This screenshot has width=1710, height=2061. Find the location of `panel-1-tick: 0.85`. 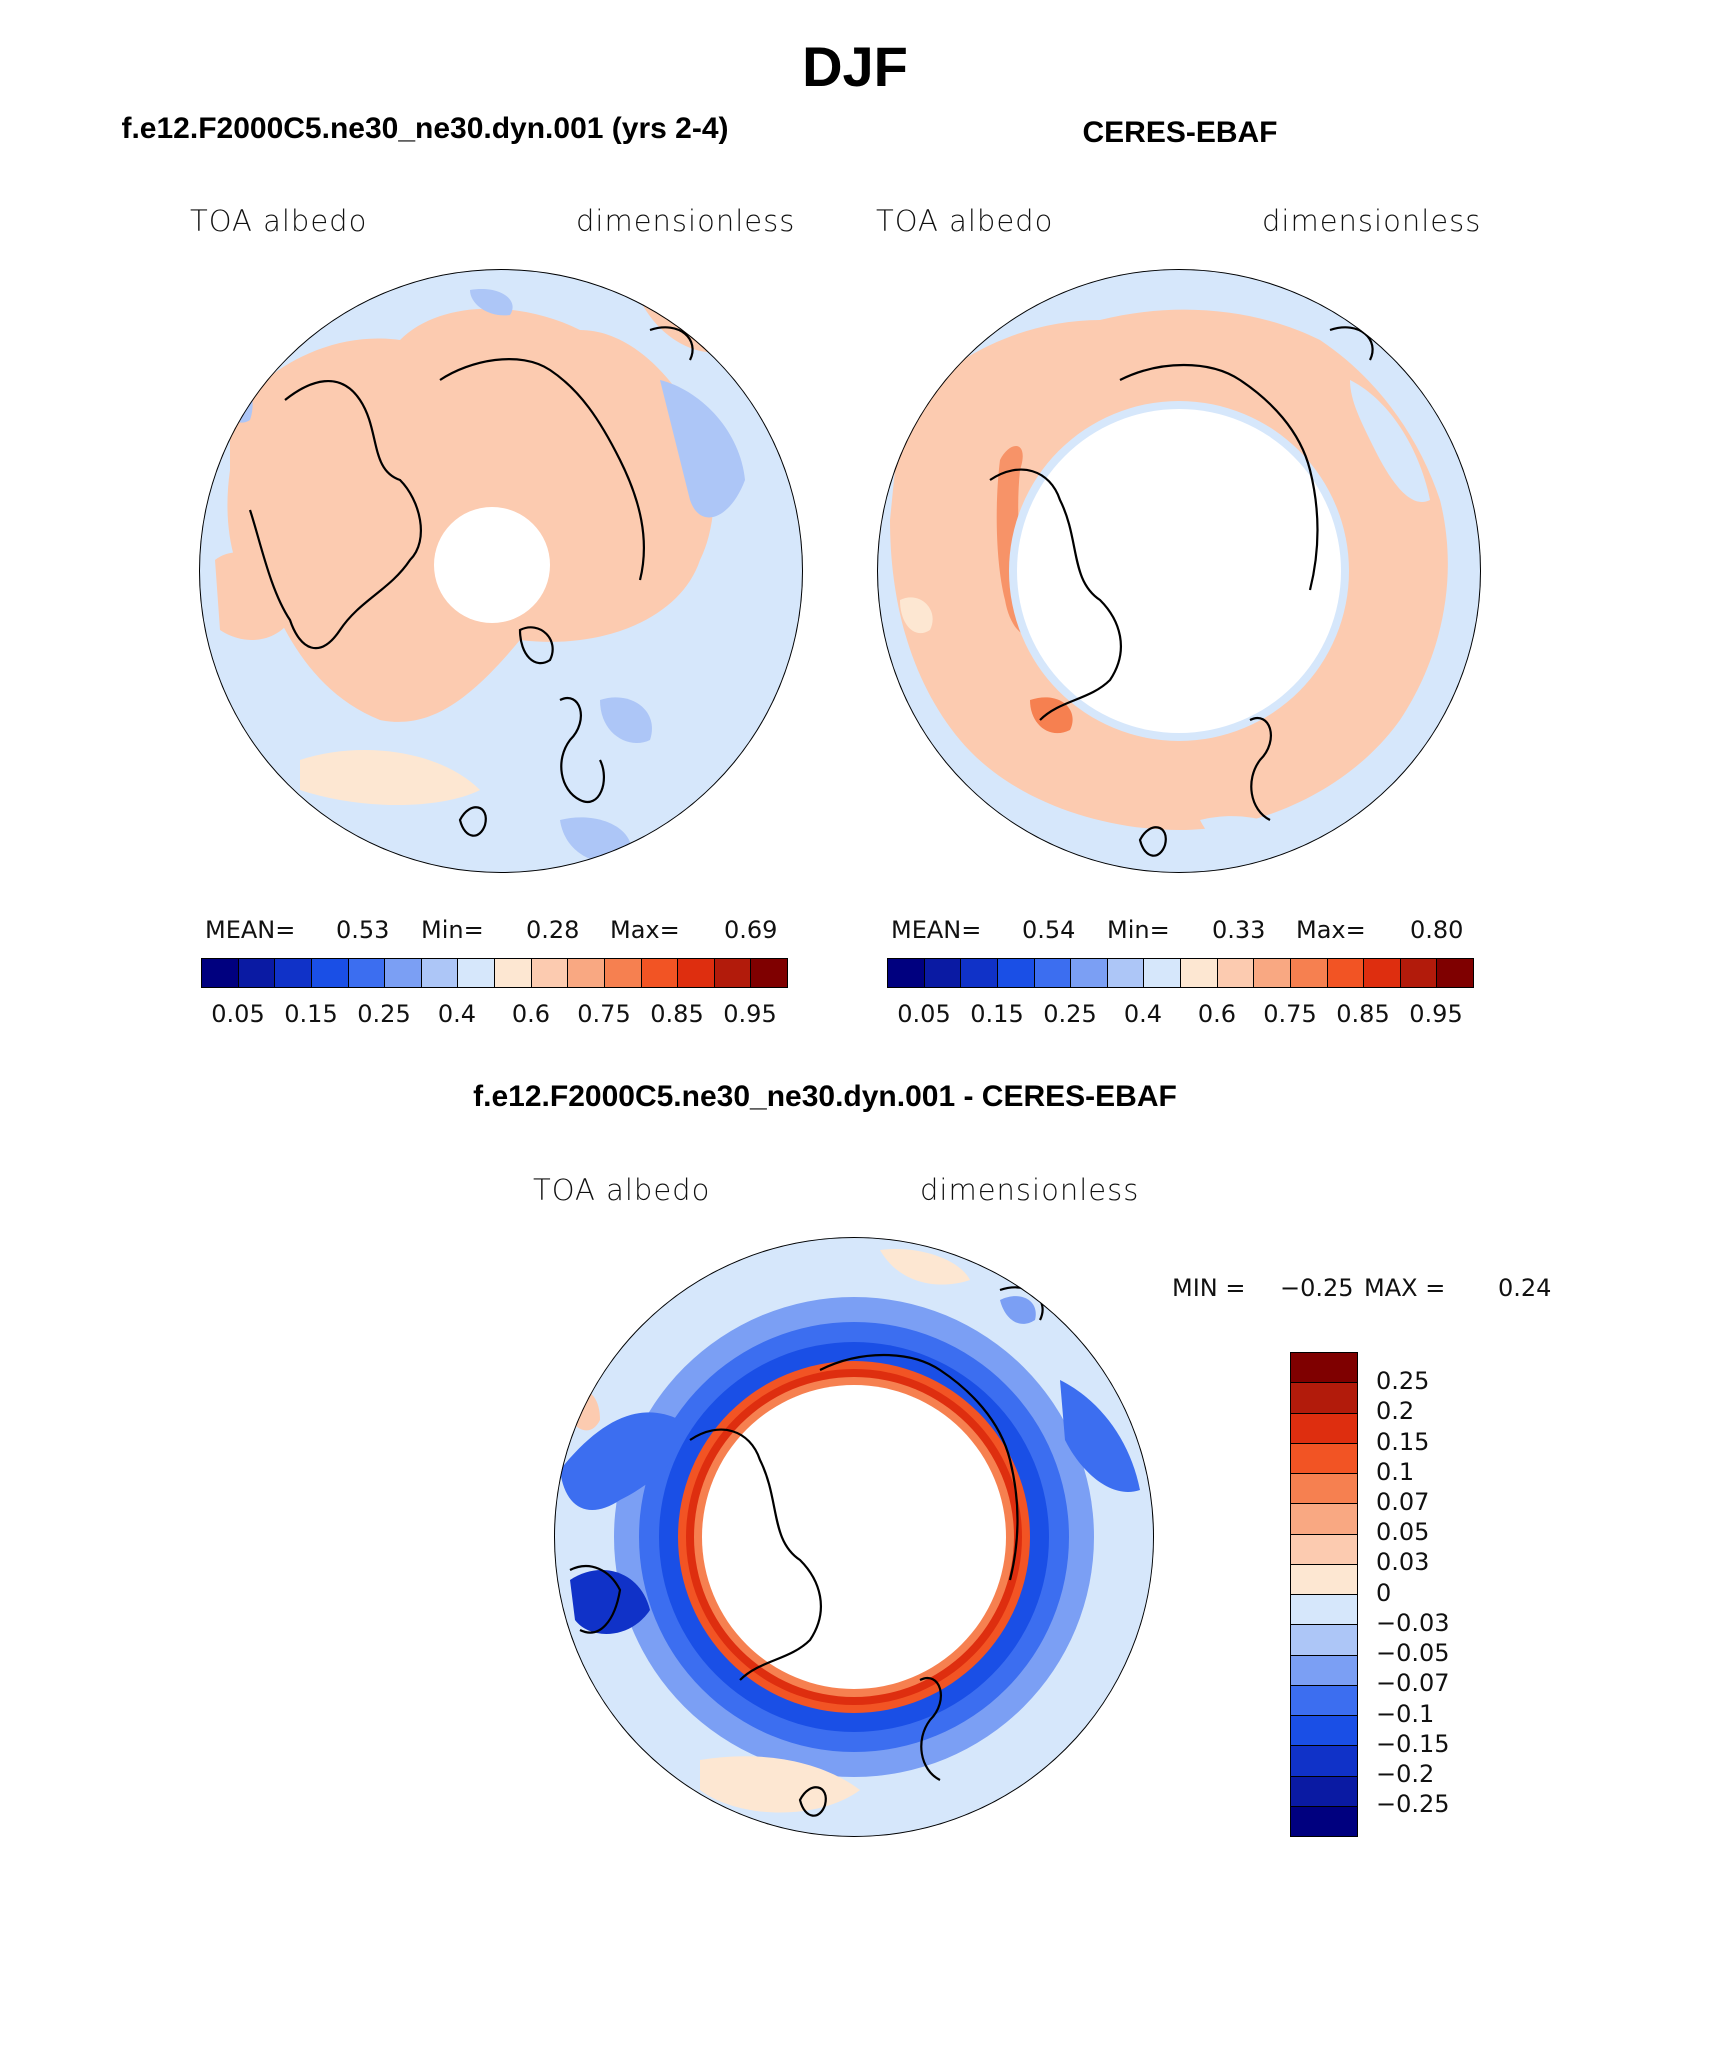

panel-1-tick: 0.85 is located at coordinates (677, 1014).